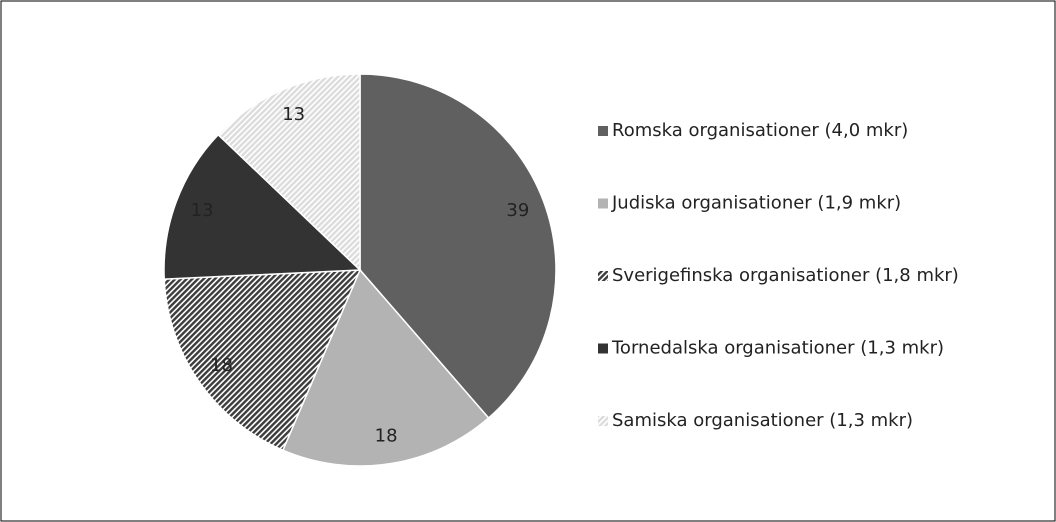 Image resolution: width=1056 pixels, height=522 pixels. I want to click on data-label: 39, so click(517, 210).